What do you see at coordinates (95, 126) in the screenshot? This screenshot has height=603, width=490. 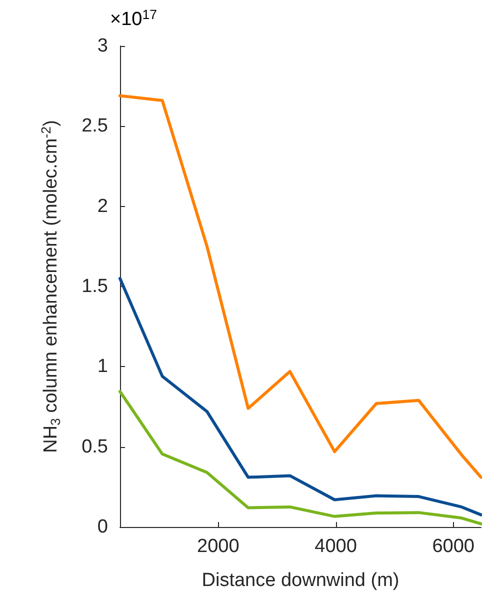 I see `y-tick-label: 2.5` at bounding box center [95, 126].